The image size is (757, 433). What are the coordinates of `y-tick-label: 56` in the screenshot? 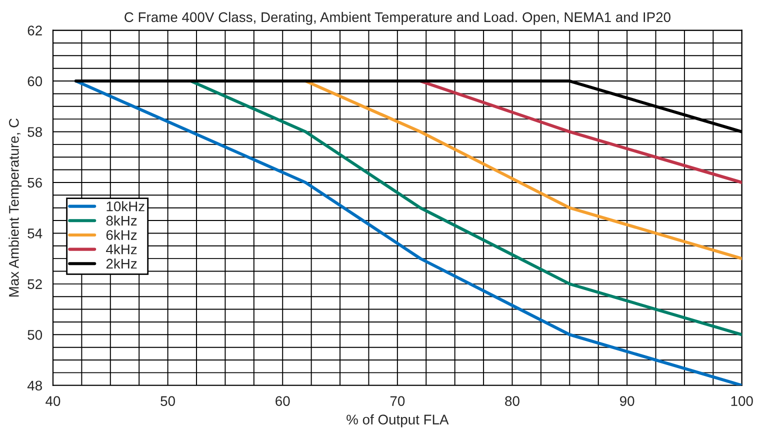 It's located at (35, 183).